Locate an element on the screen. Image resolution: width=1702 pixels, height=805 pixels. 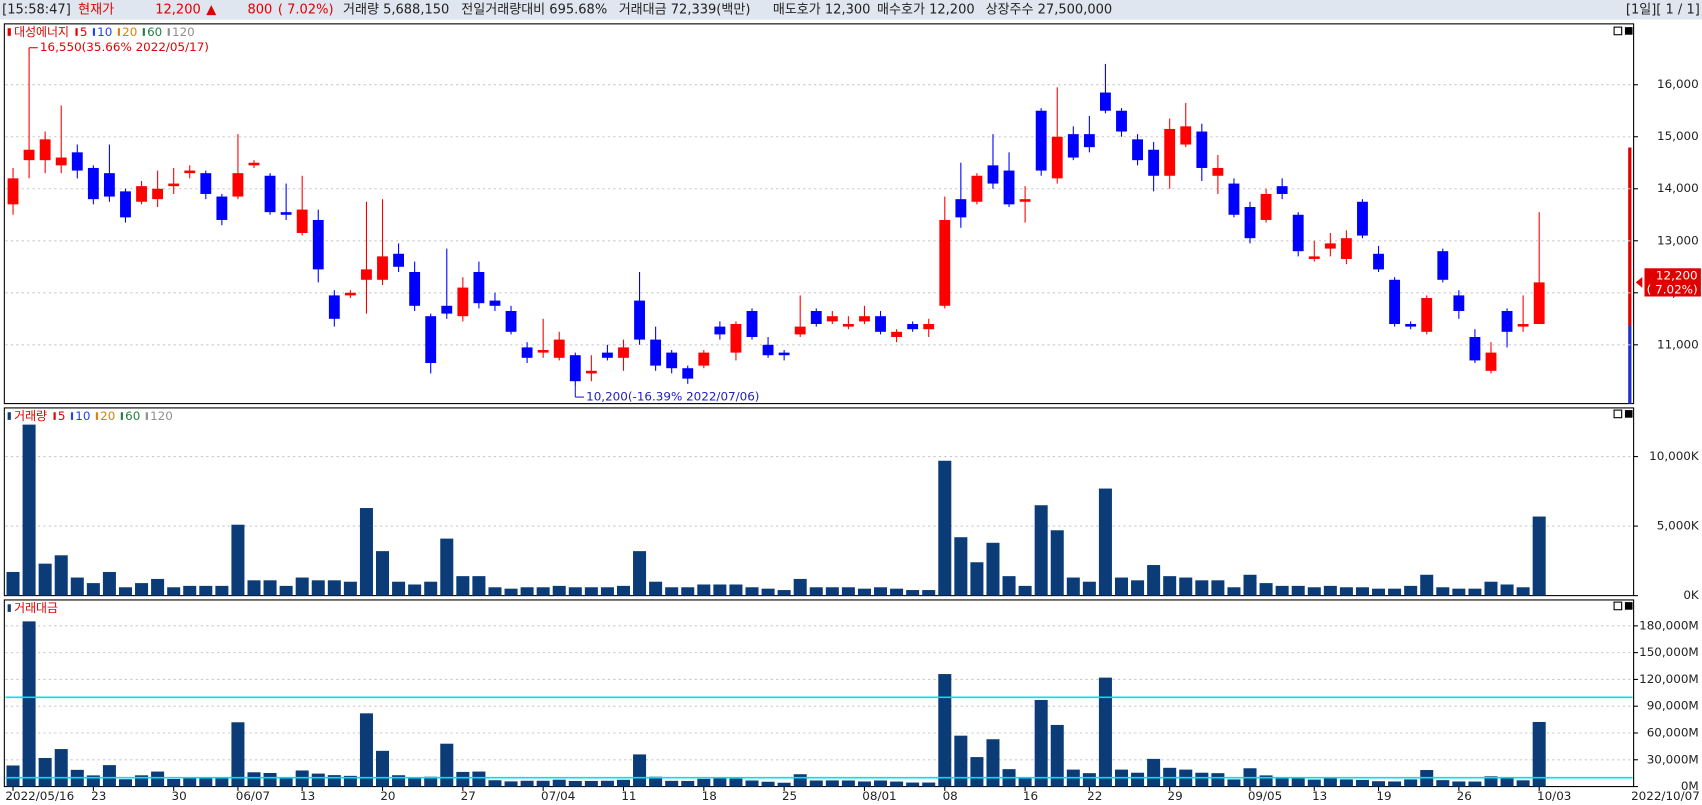
y-tick-label: 180,000M is located at coordinates (1669, 625).